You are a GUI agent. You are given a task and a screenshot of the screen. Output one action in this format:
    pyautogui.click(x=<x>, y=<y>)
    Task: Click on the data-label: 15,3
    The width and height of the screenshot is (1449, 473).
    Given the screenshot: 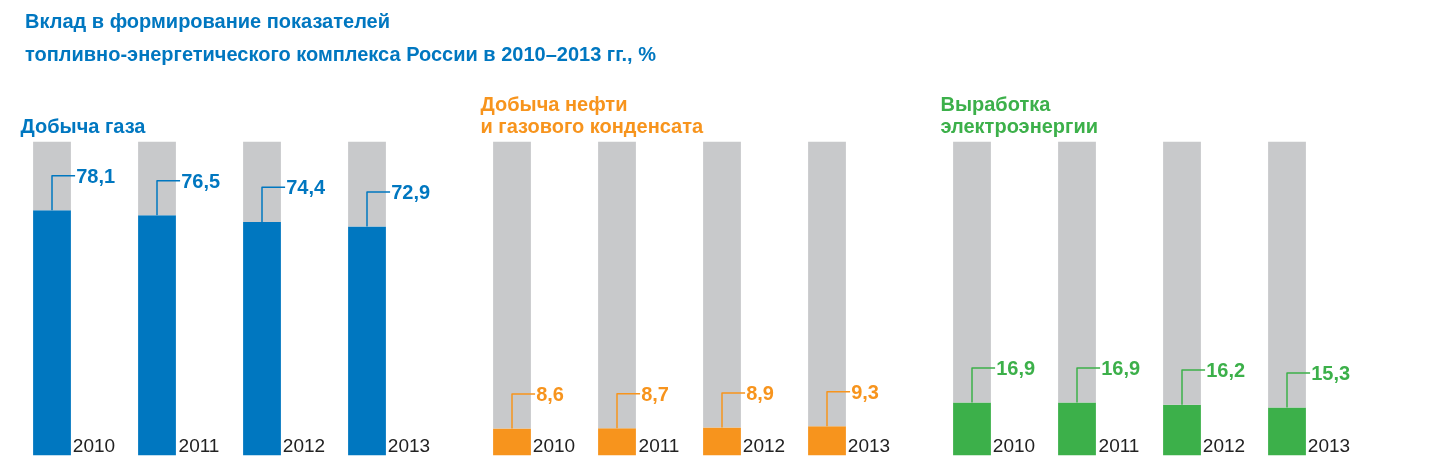 What is the action you would take?
    pyautogui.click(x=1331, y=372)
    